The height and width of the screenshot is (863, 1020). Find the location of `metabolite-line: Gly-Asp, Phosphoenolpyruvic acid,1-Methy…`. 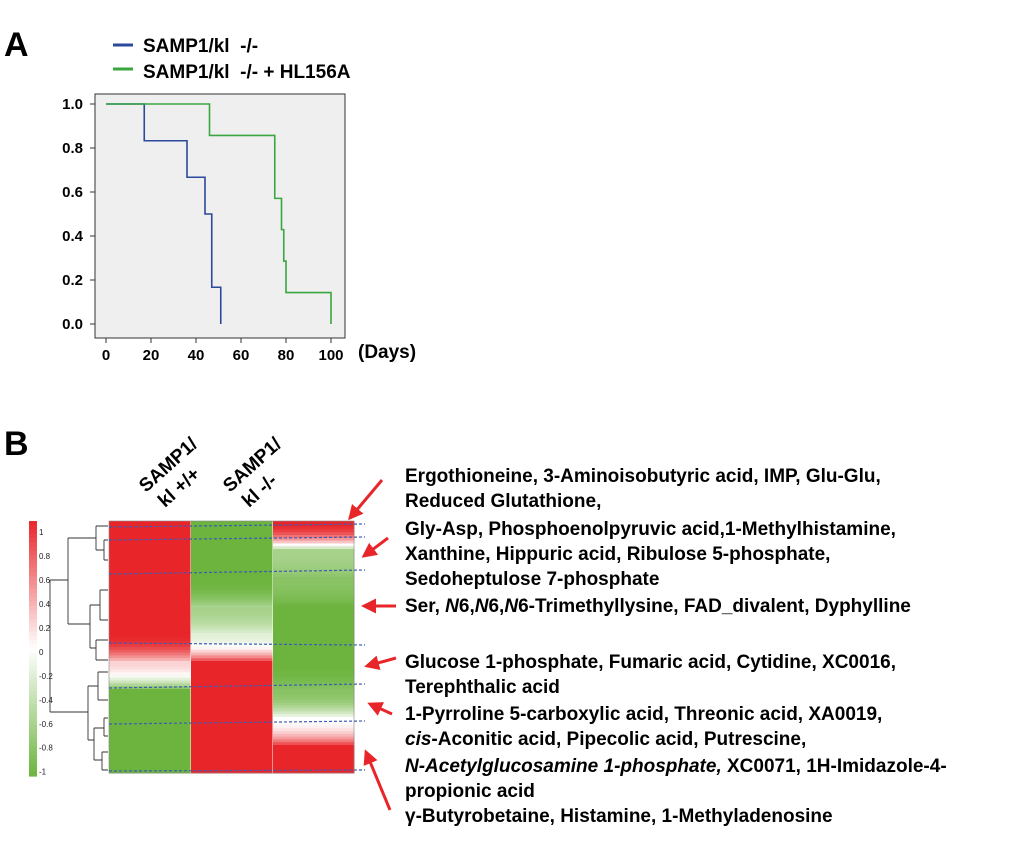

metabolite-line: Gly-Asp, Phosphoenolpyruvic acid,1-Methy… is located at coordinates (650, 529).